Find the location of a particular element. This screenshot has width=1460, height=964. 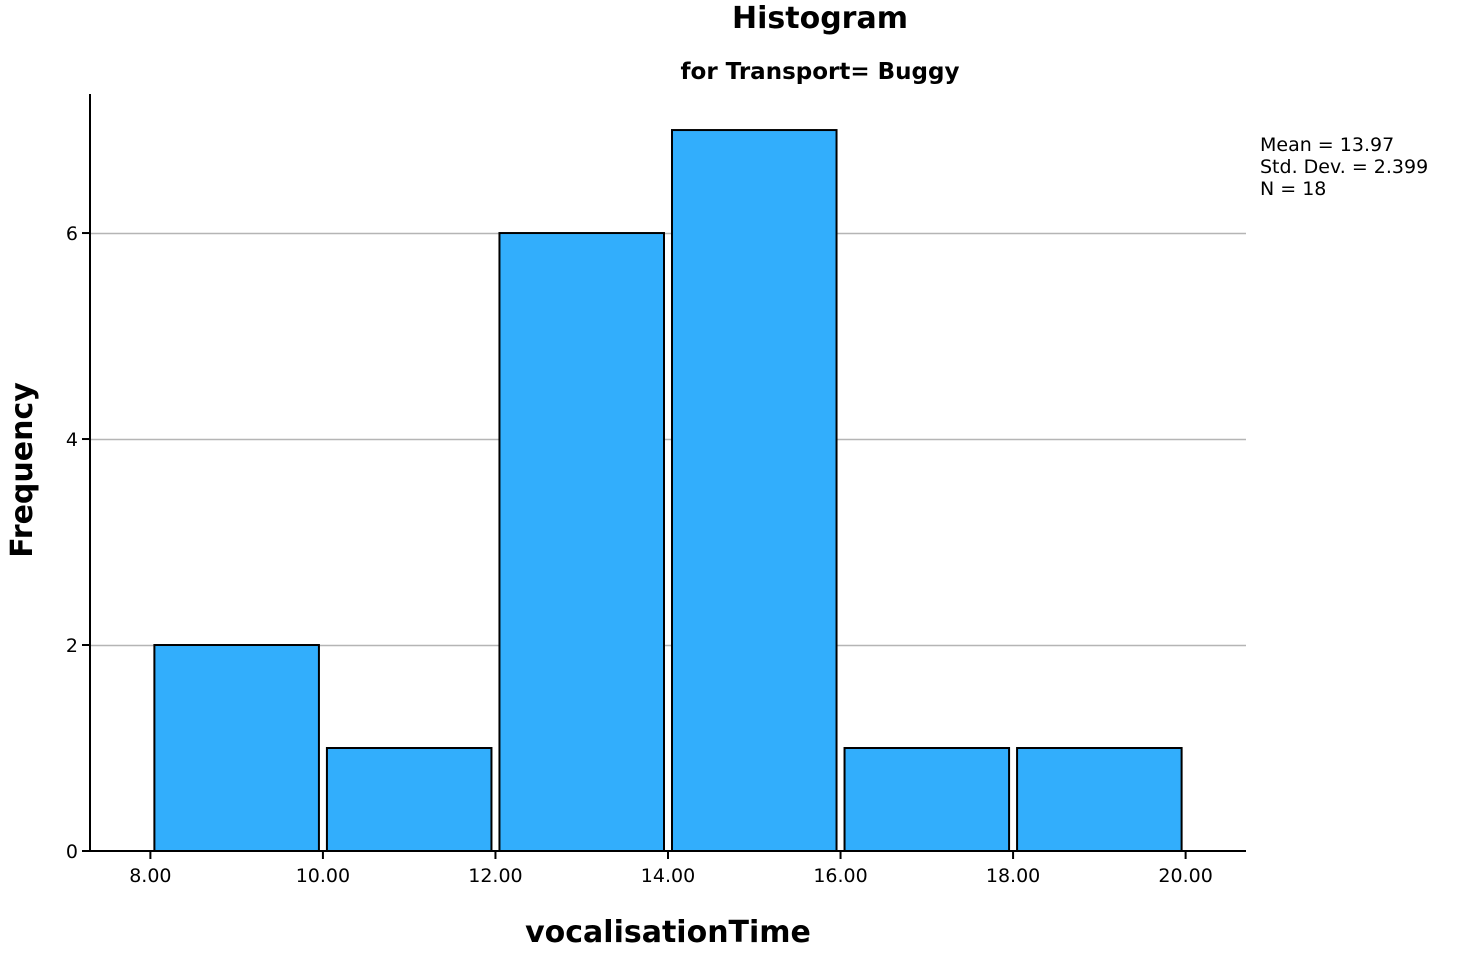

chart-title: Histogram is located at coordinates (820, 18).